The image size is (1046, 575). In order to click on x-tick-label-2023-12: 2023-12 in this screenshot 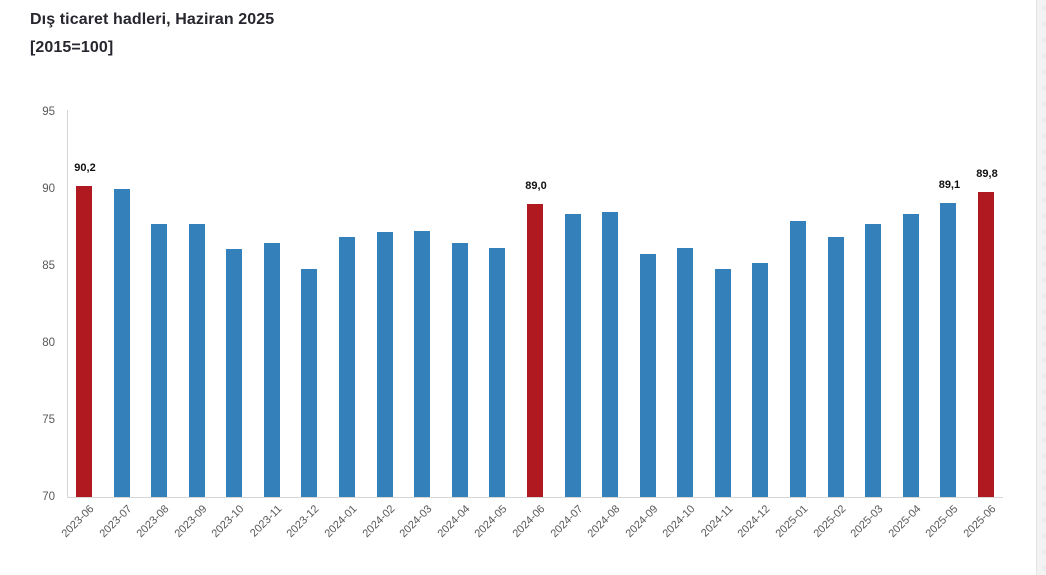, I will do `click(303, 522)`.